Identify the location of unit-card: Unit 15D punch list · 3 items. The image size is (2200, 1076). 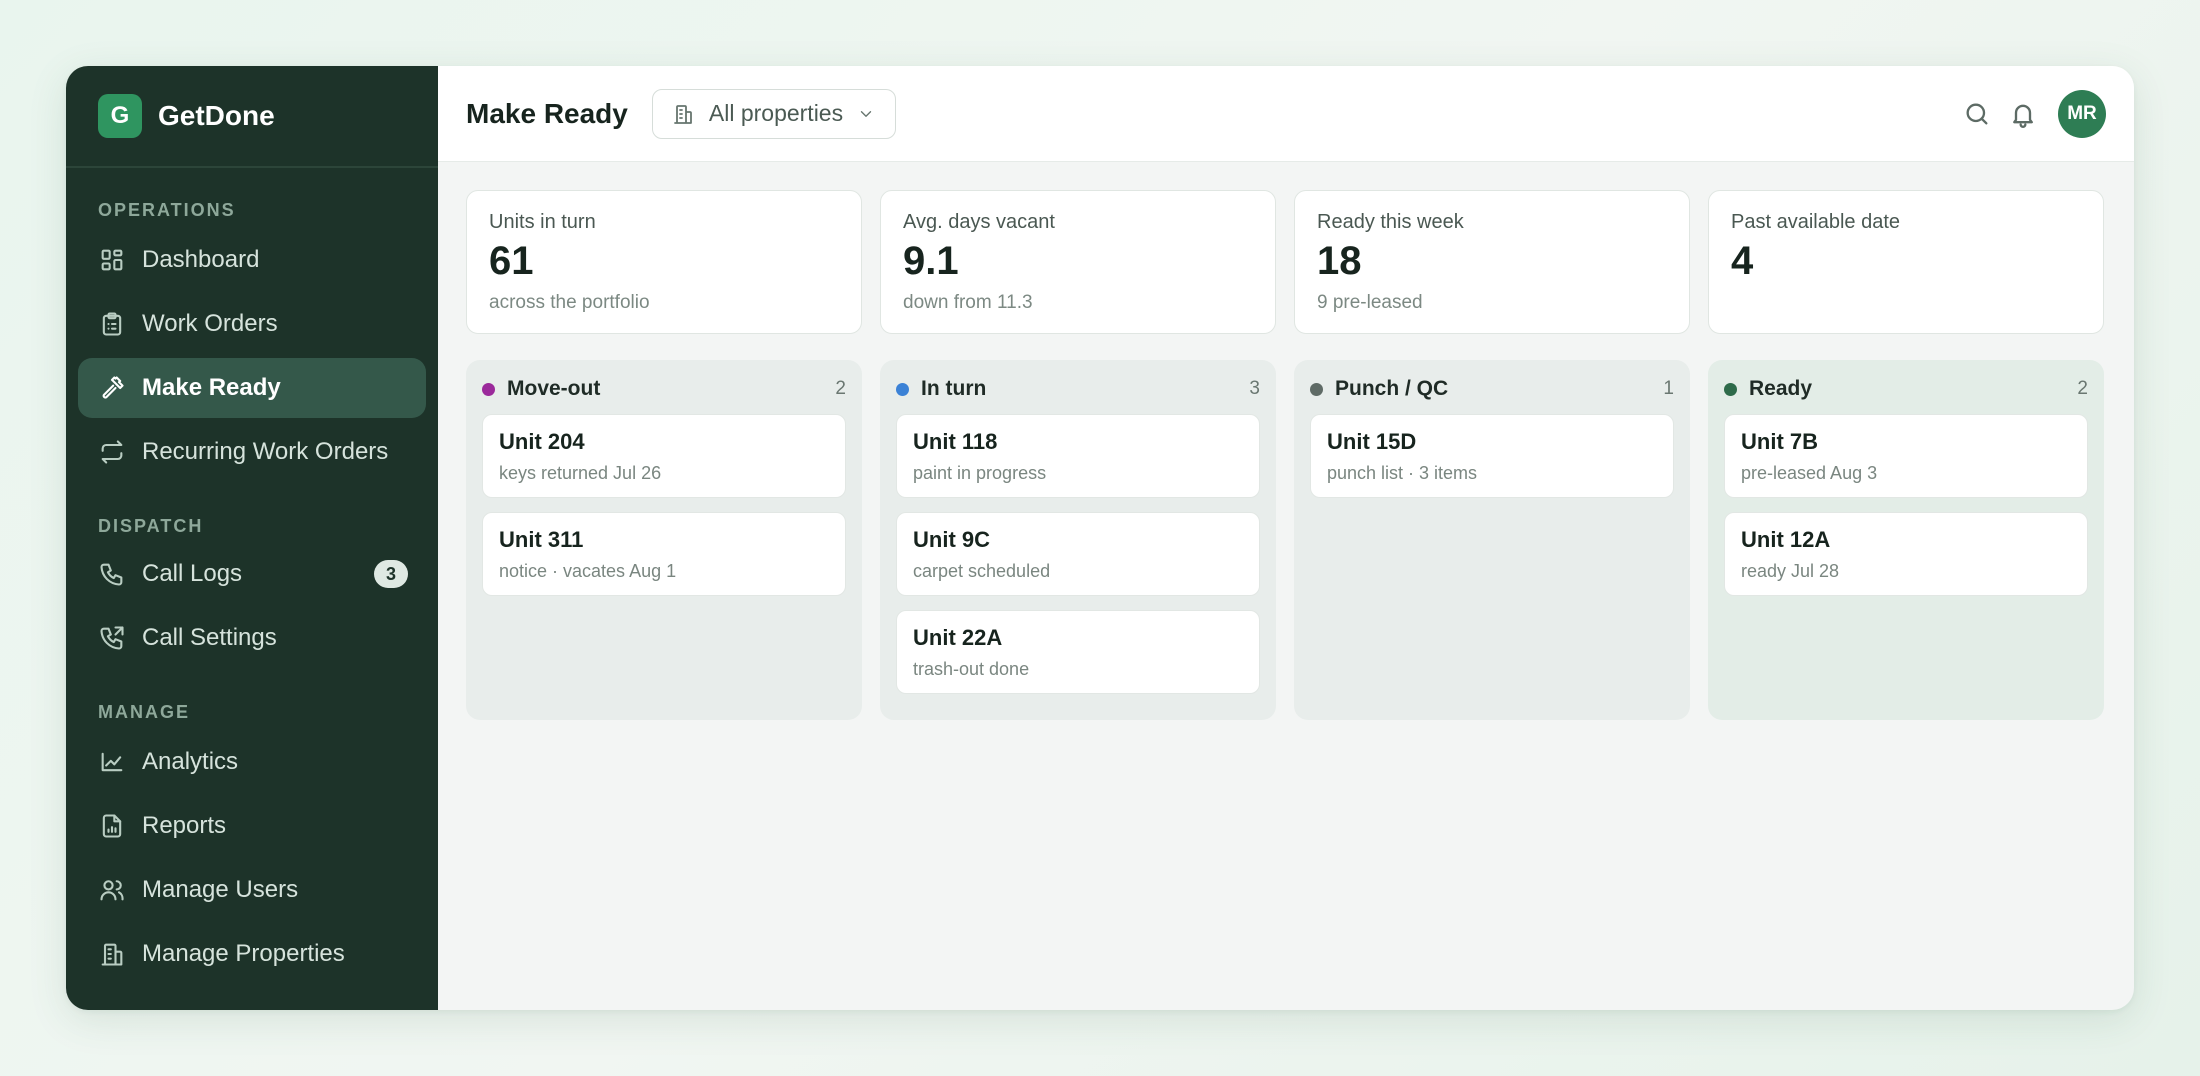
(1492, 456).